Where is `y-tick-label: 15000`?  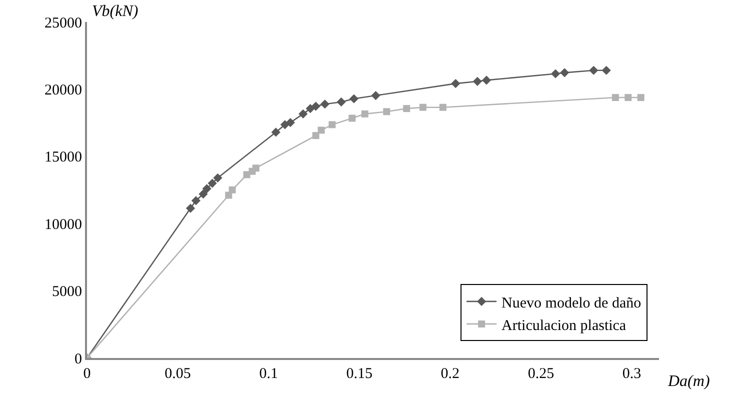
y-tick-label: 15000 is located at coordinates (63, 158).